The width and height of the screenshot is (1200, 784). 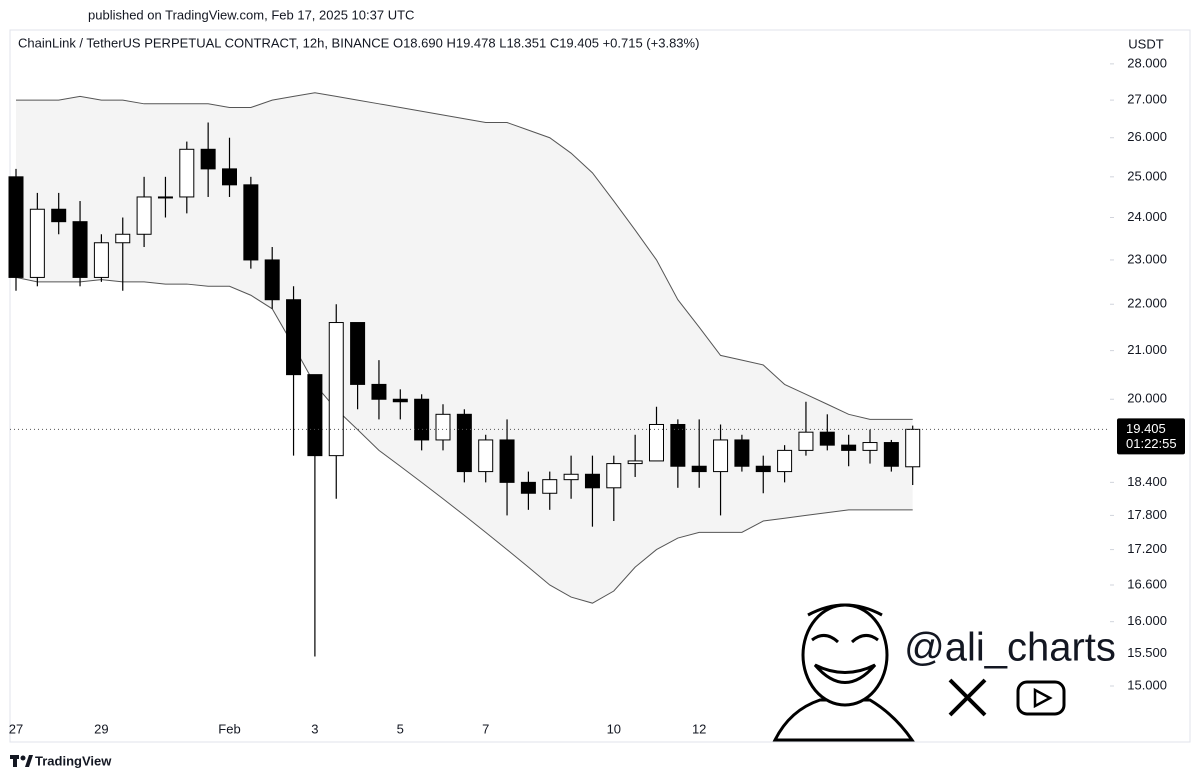 I want to click on y-tick-label: 16.000, so click(x=1147, y=620).